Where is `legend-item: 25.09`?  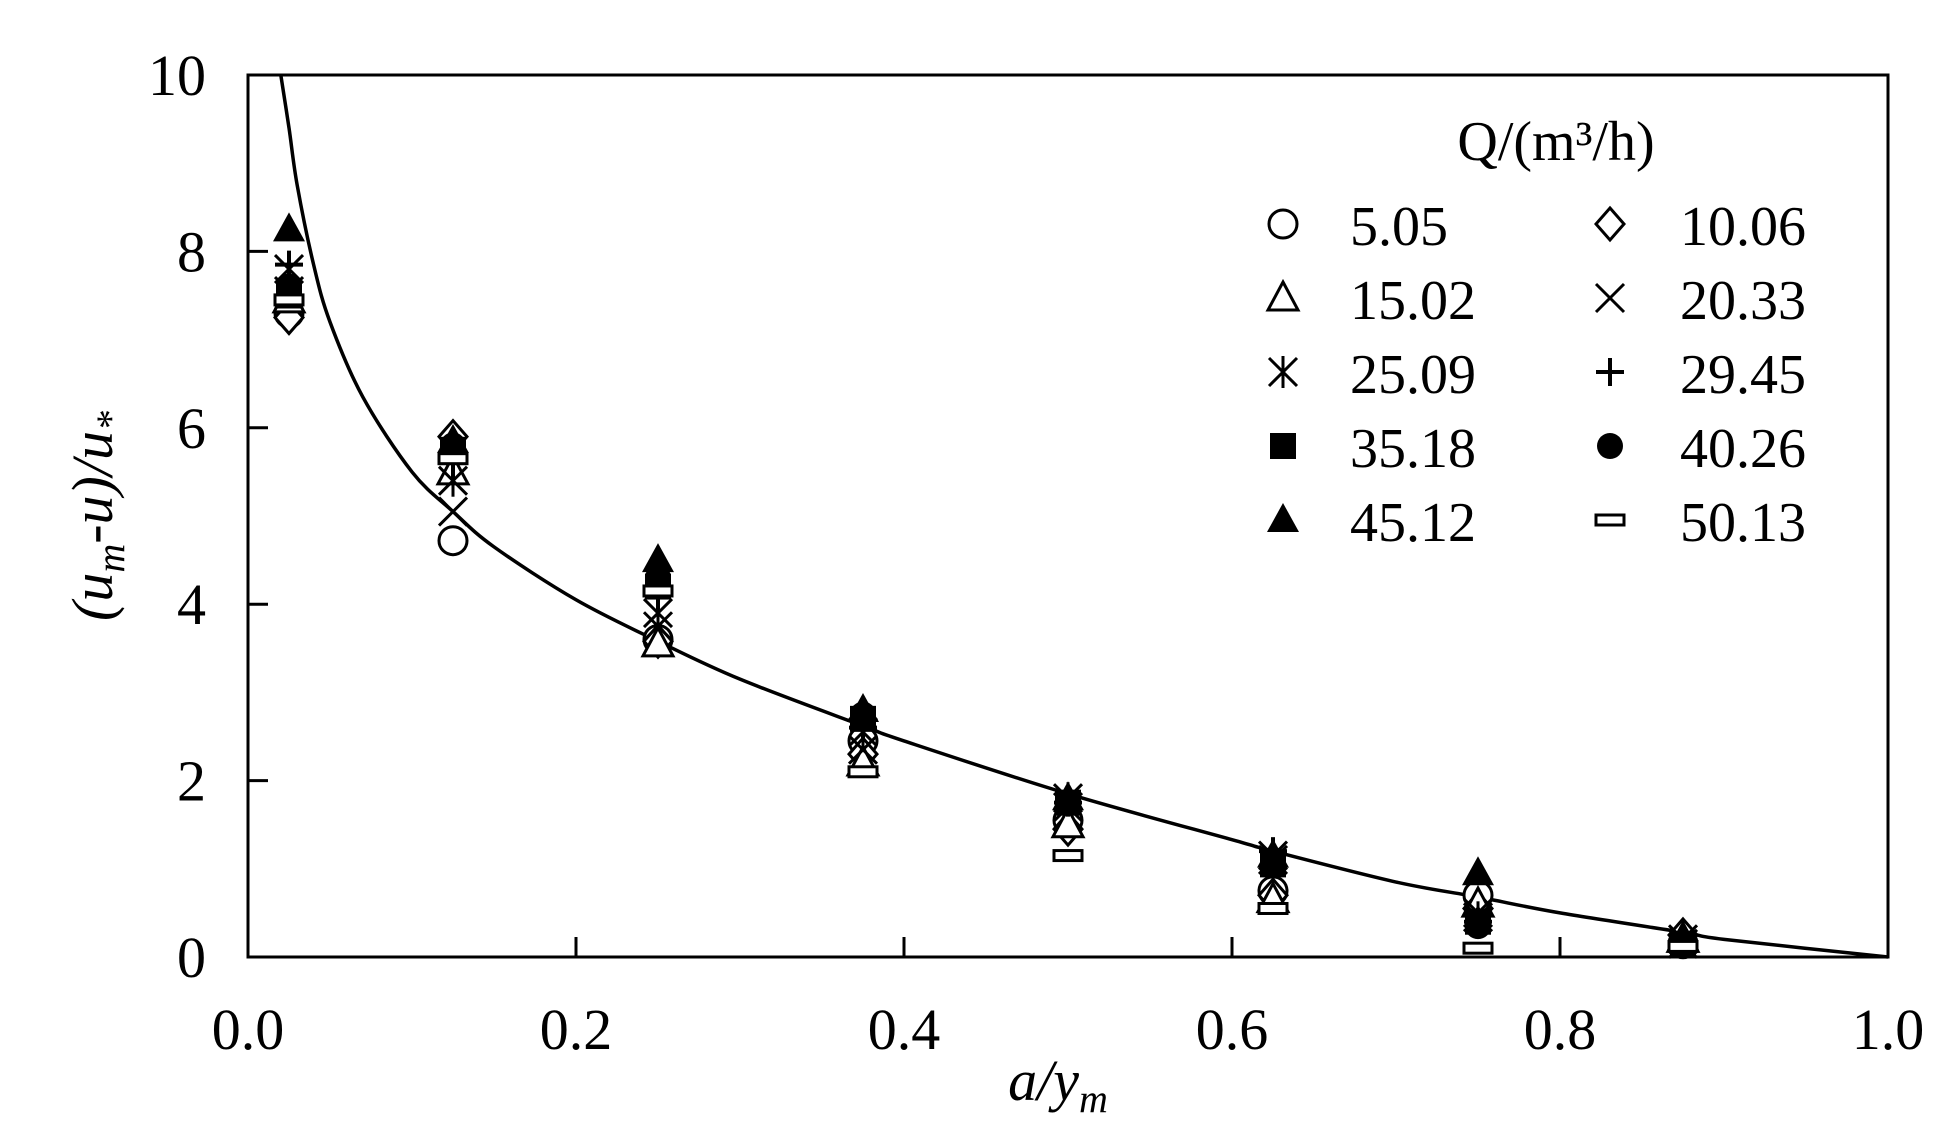
legend-item: 25.09 is located at coordinates (1371, 375).